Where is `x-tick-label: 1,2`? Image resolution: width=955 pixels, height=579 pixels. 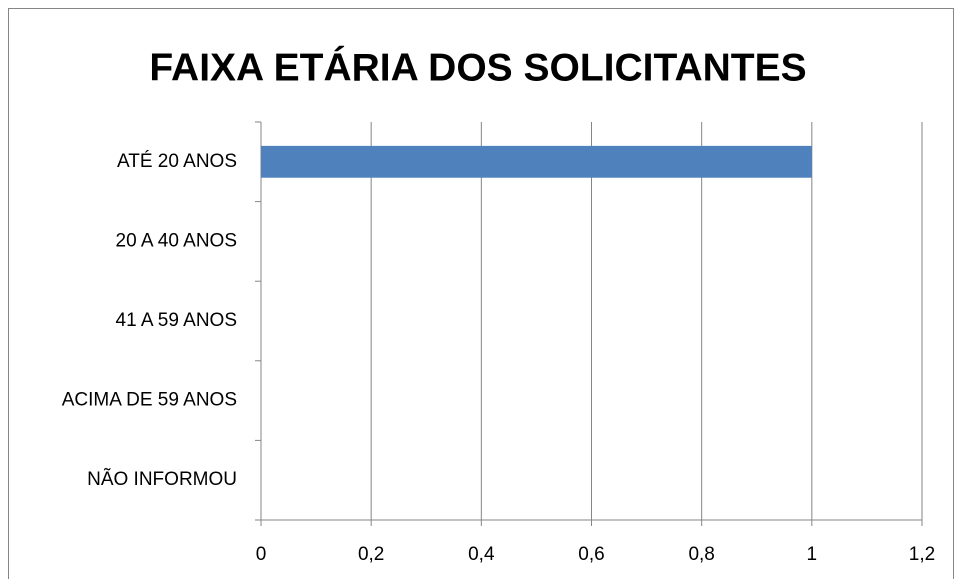
x-tick-label: 1,2 is located at coordinates (922, 554).